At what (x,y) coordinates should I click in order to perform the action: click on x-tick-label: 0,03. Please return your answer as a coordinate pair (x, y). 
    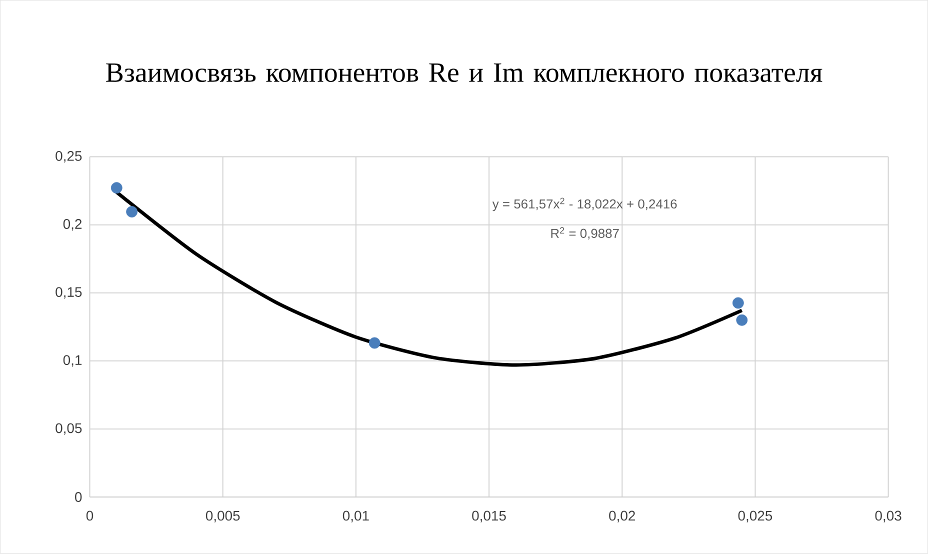
    Looking at the image, I should click on (888, 516).